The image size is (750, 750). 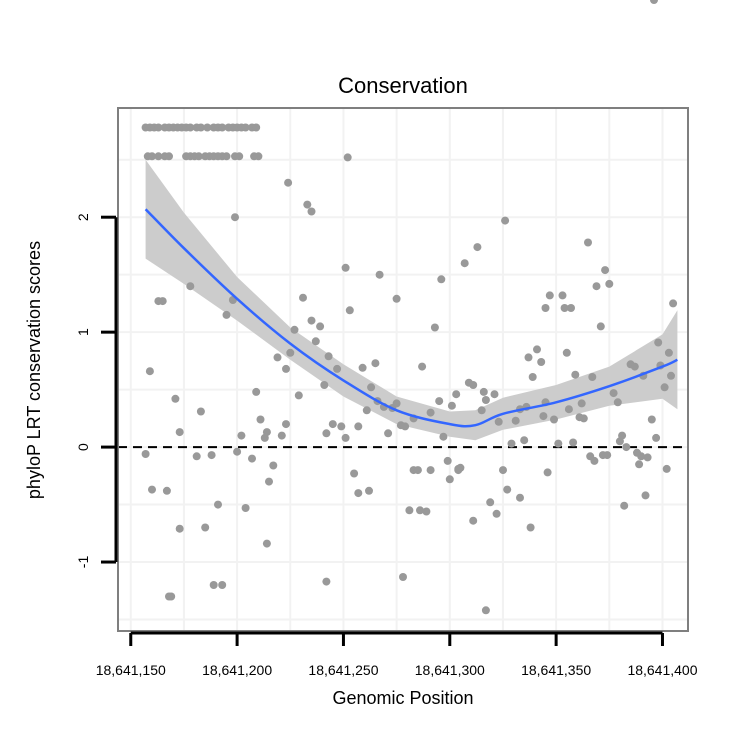 I want to click on x-axis-label: Genomic Position, so click(x=402, y=698).